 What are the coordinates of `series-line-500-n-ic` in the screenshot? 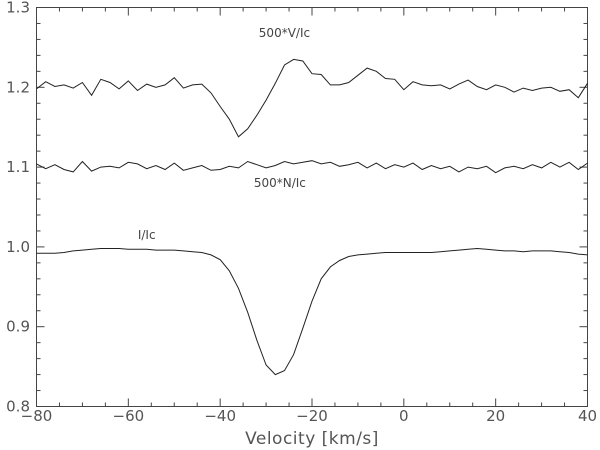 It's located at (312, 167).